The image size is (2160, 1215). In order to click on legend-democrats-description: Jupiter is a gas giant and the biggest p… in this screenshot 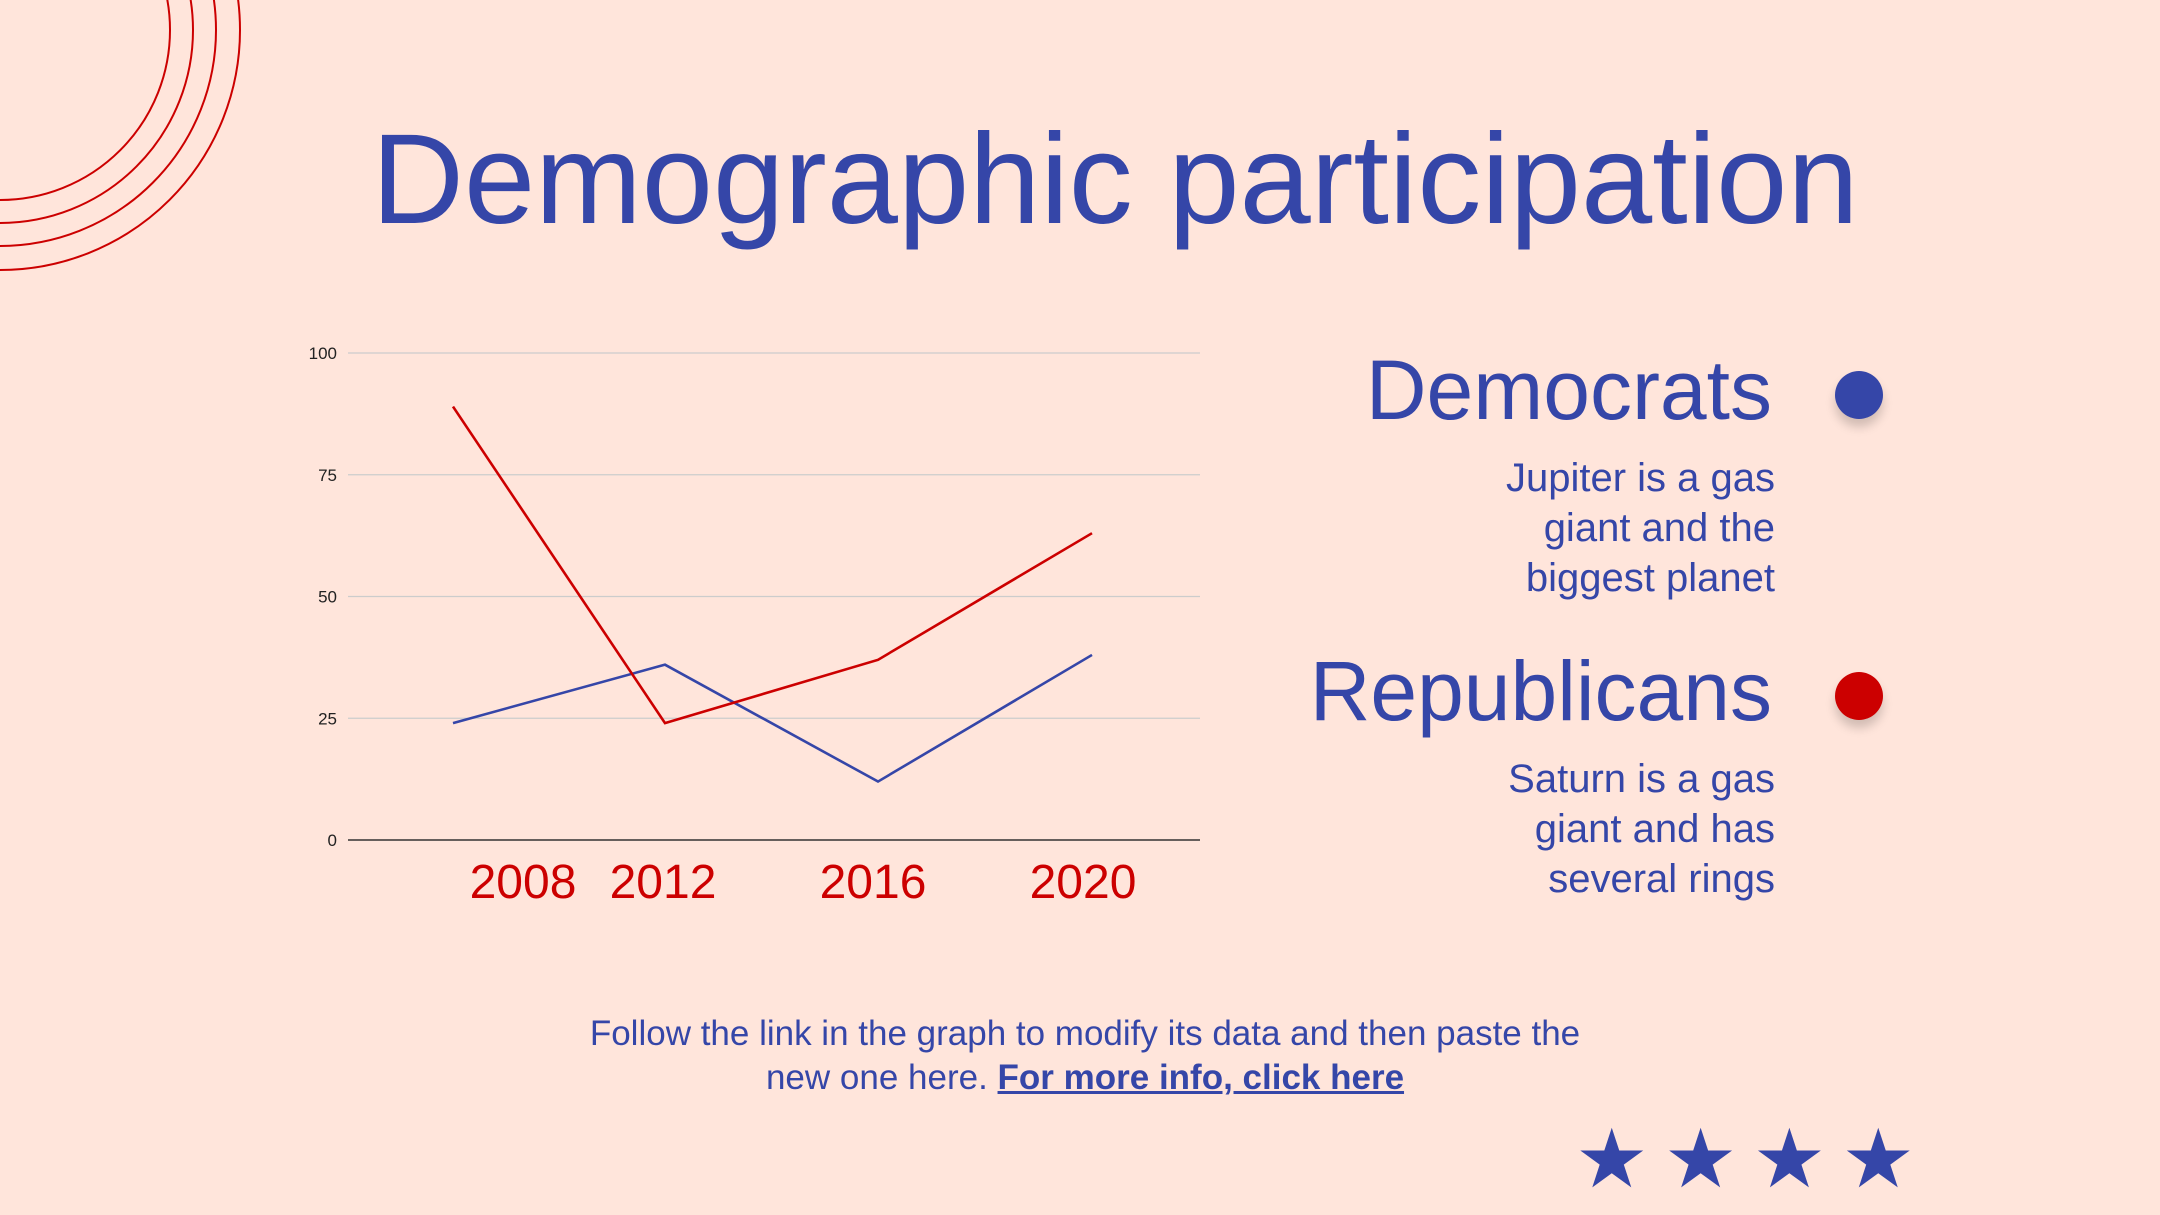, I will do `click(1640, 528)`.